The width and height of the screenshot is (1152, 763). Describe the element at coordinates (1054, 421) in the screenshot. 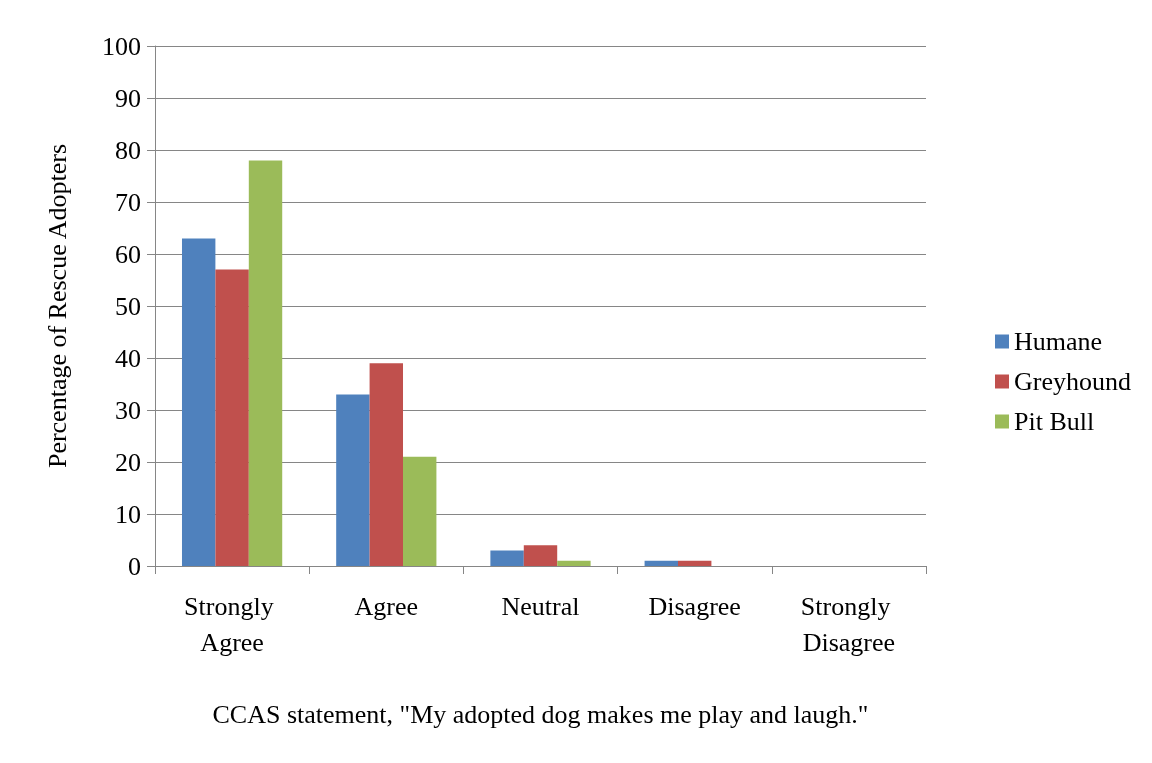

I see `legend-label: Pit Bull` at that location.